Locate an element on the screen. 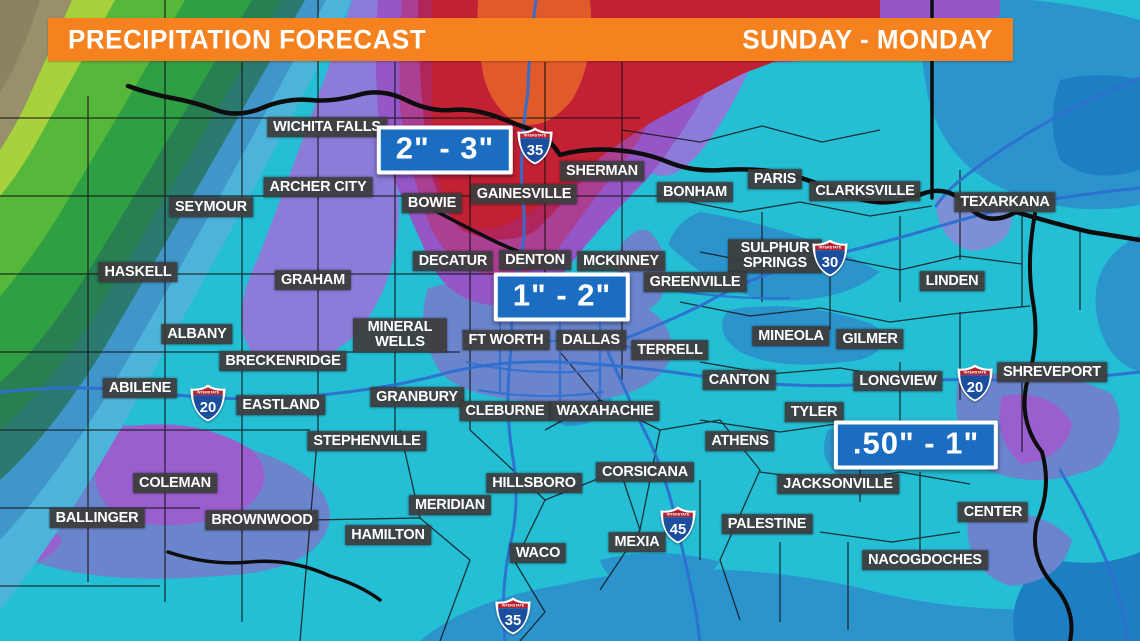 The width and height of the screenshot is (1140, 641). city-label-waco: WACO is located at coordinates (538, 553).